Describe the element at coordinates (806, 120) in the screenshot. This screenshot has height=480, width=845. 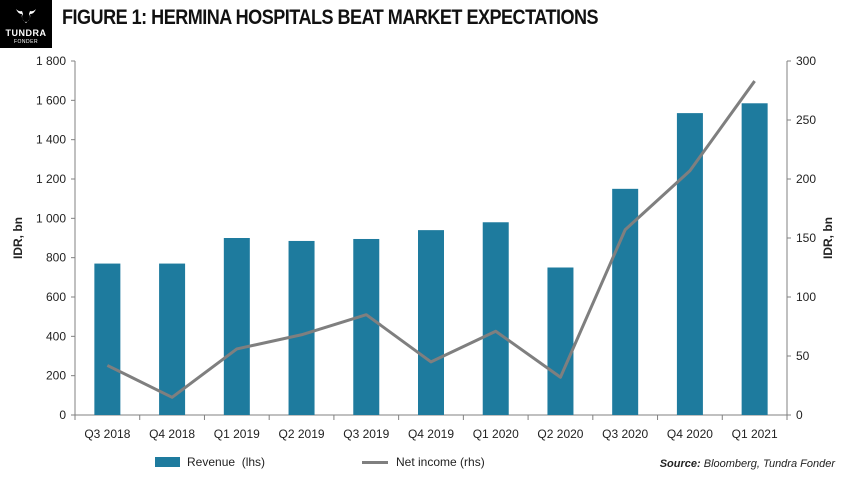
I see `y-tick-label-right: 250` at that location.